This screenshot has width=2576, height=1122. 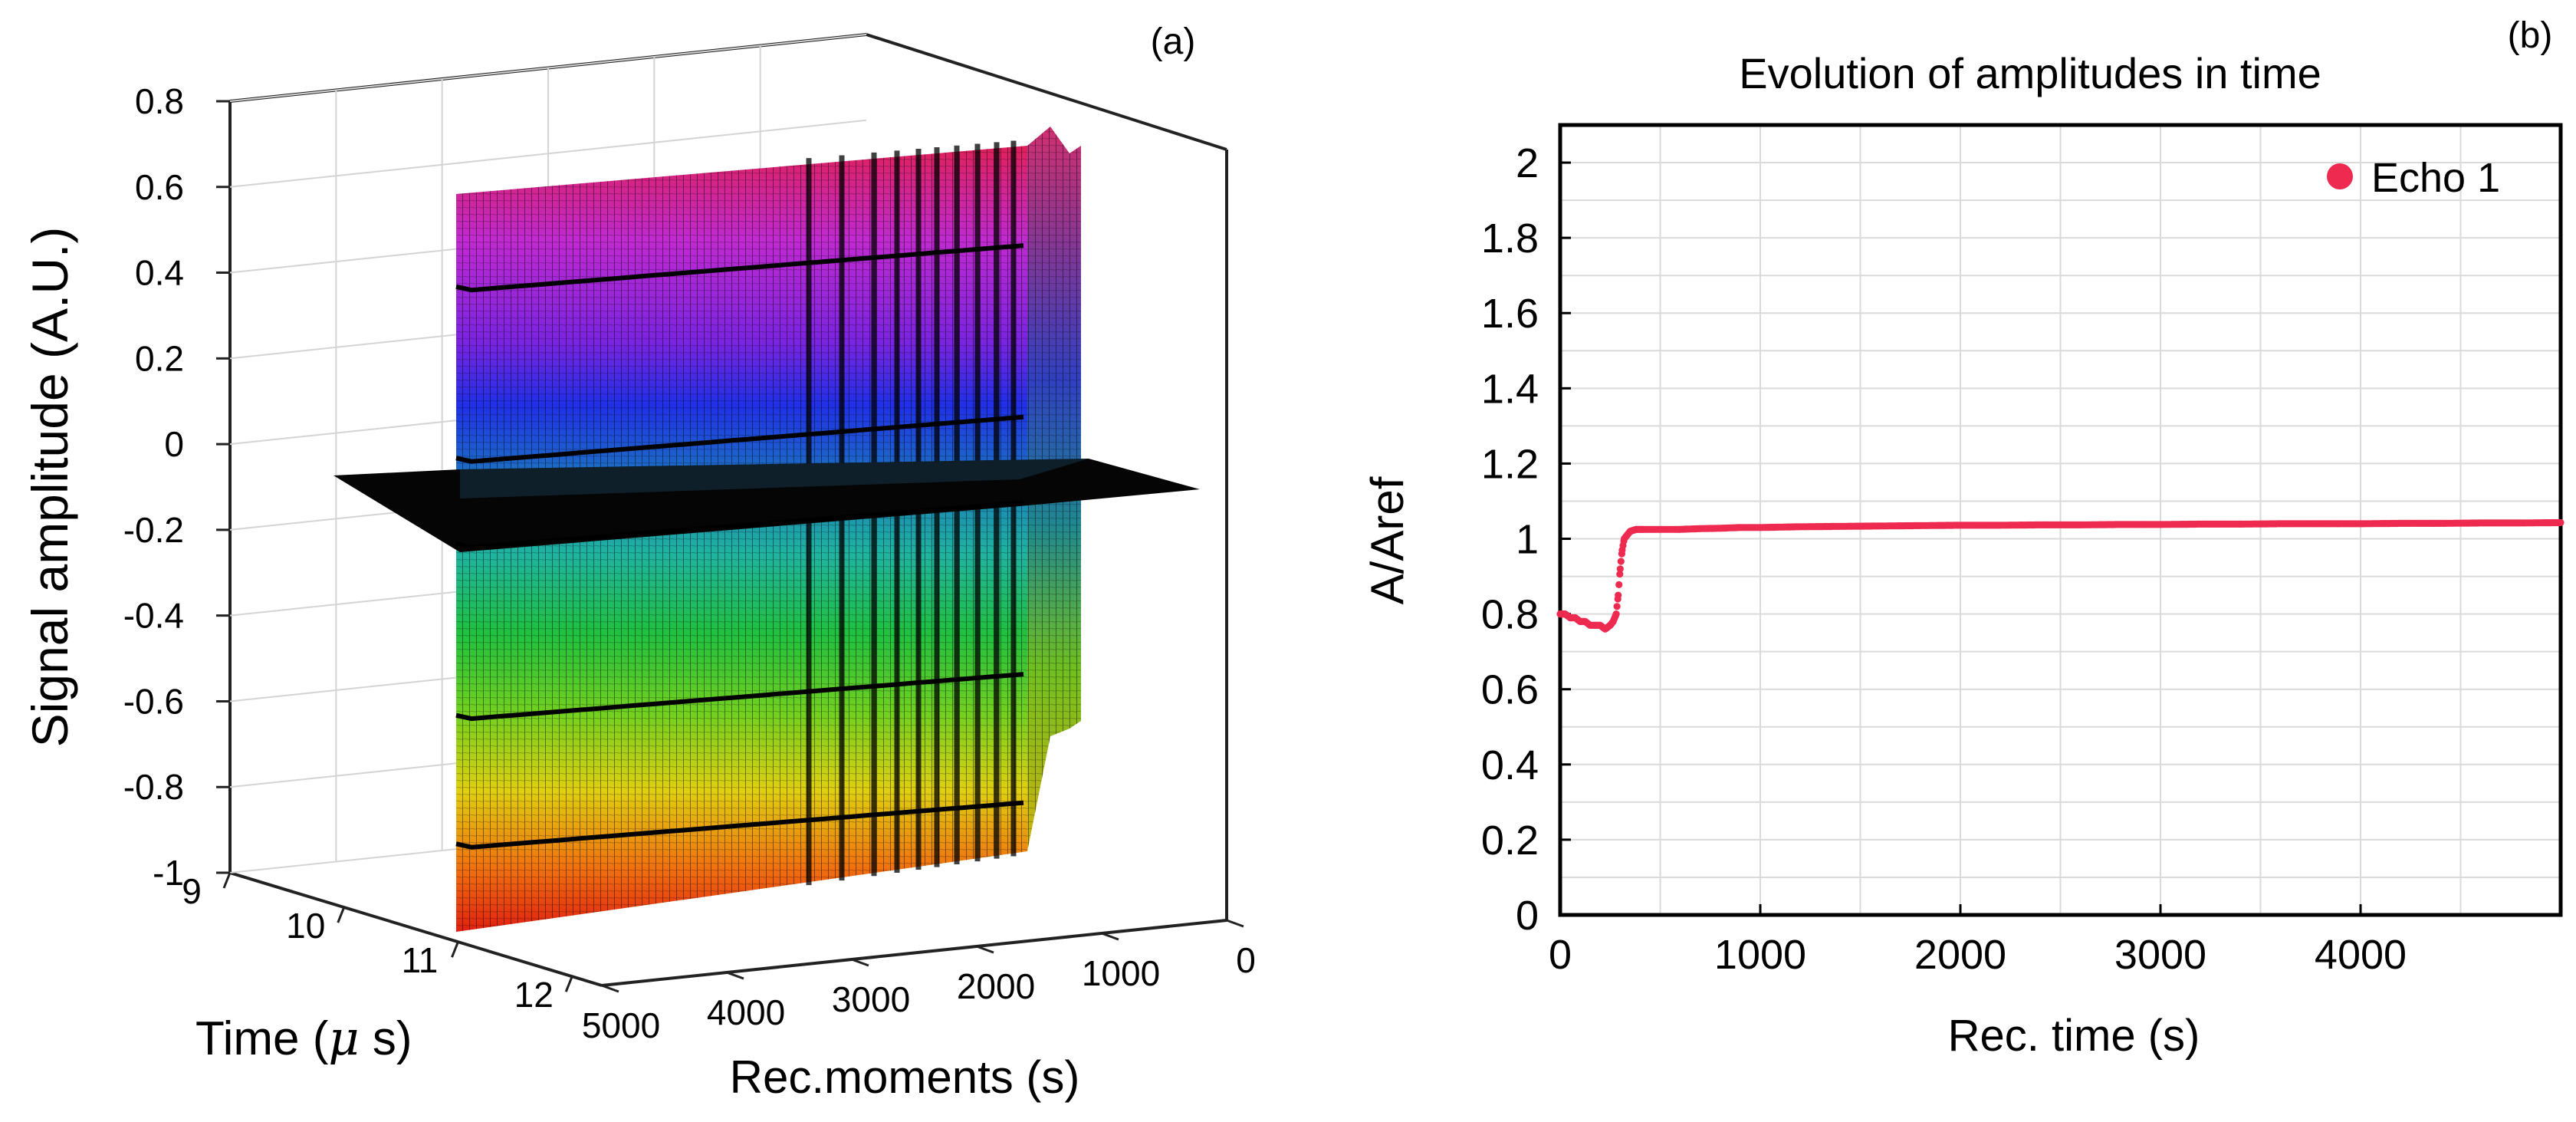 I want to click on x-axis-label: Rec. time (s), so click(x=2074, y=1036).